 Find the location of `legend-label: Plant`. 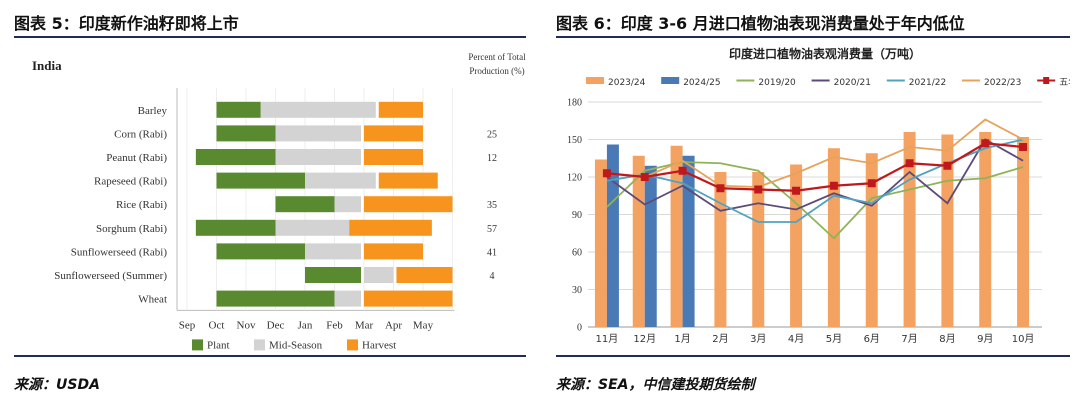

legend-label: Plant is located at coordinates (218, 345).